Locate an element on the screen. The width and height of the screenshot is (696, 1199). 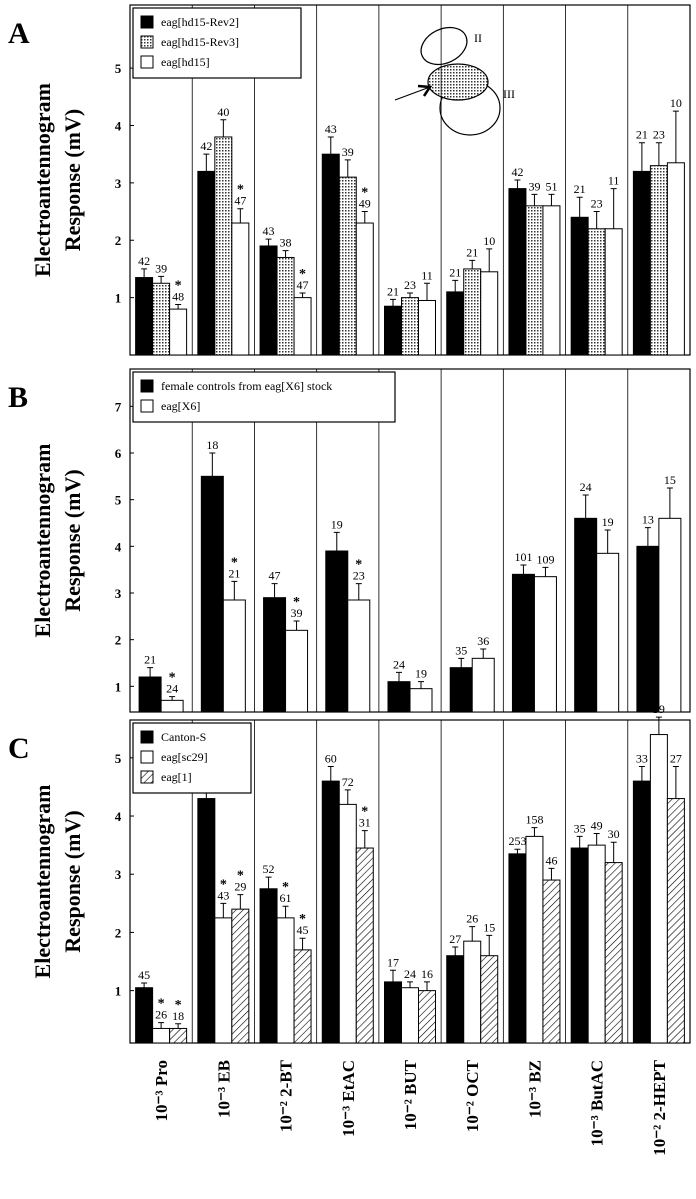
n-label: 51 is located at coordinates (551, 186).